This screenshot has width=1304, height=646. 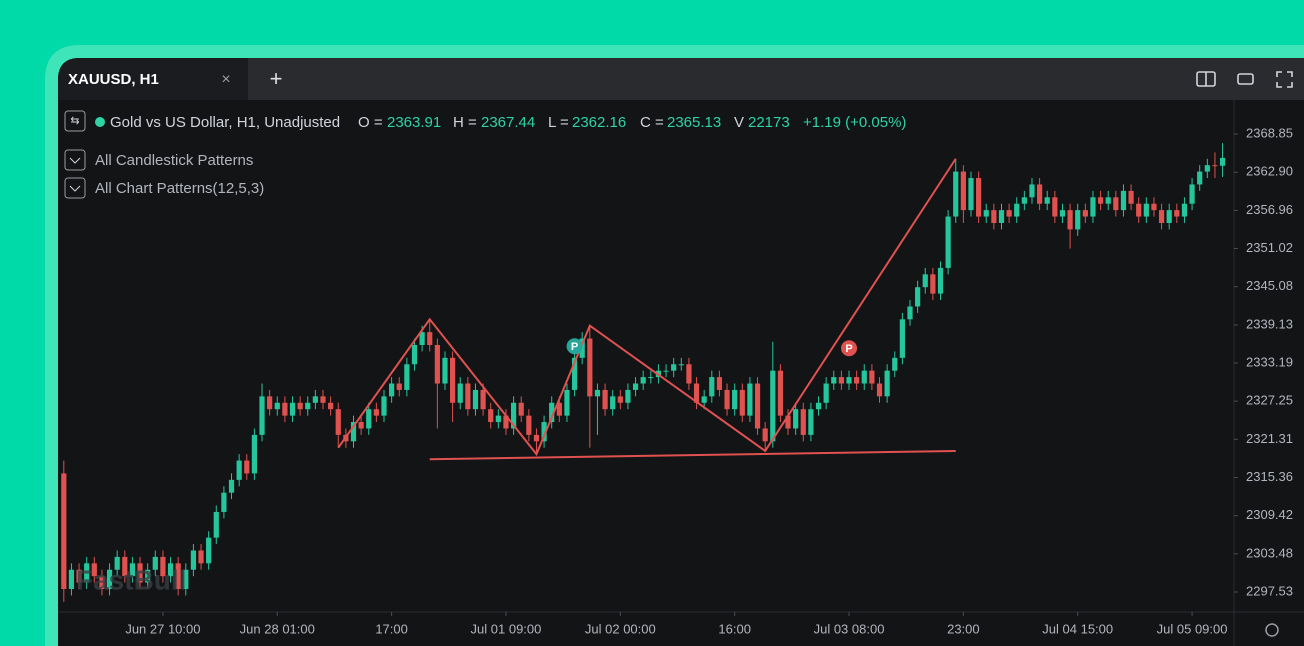 What do you see at coordinates (739, 122) in the screenshot?
I see `volume-label: V` at bounding box center [739, 122].